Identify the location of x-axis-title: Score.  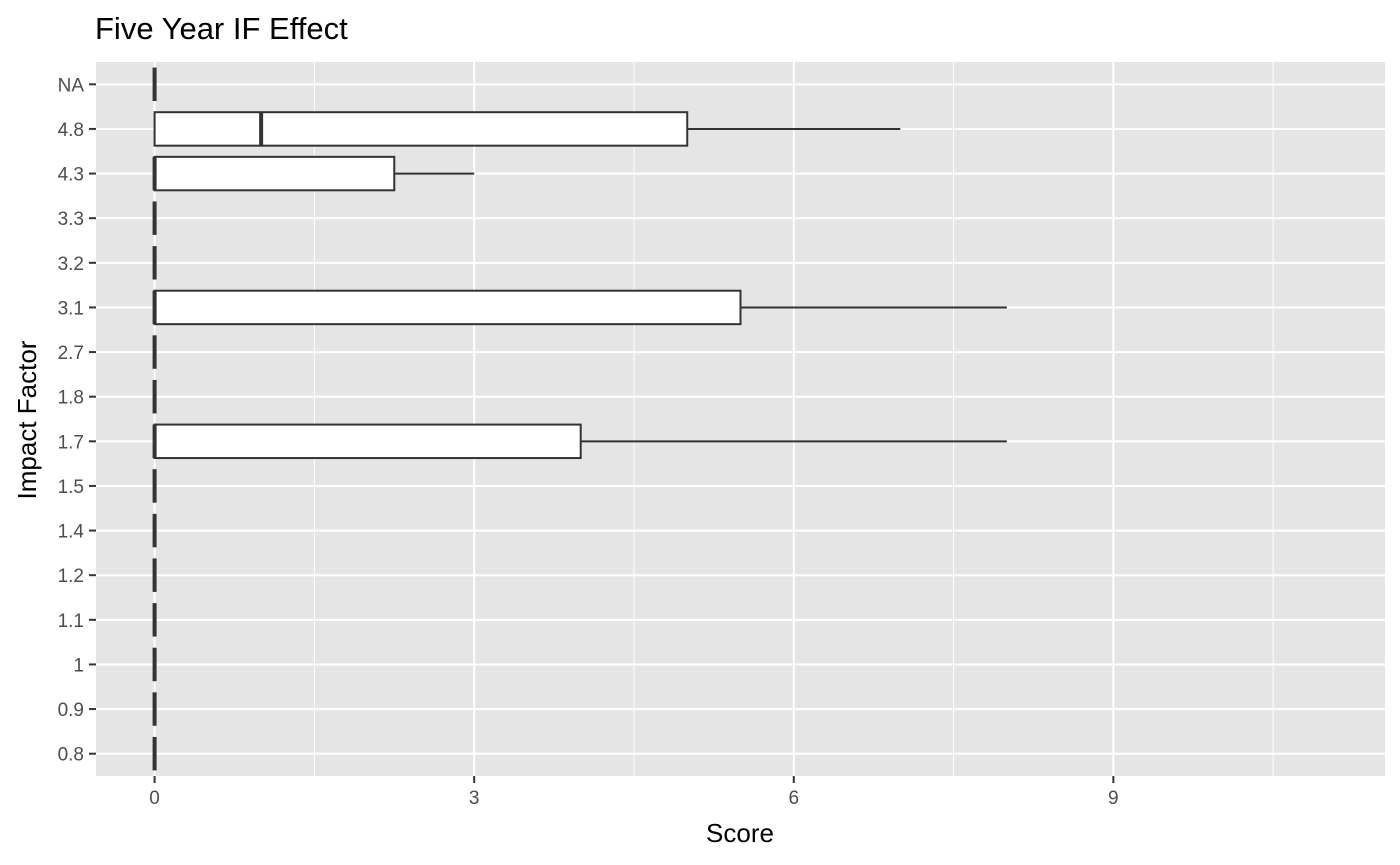
(740, 833).